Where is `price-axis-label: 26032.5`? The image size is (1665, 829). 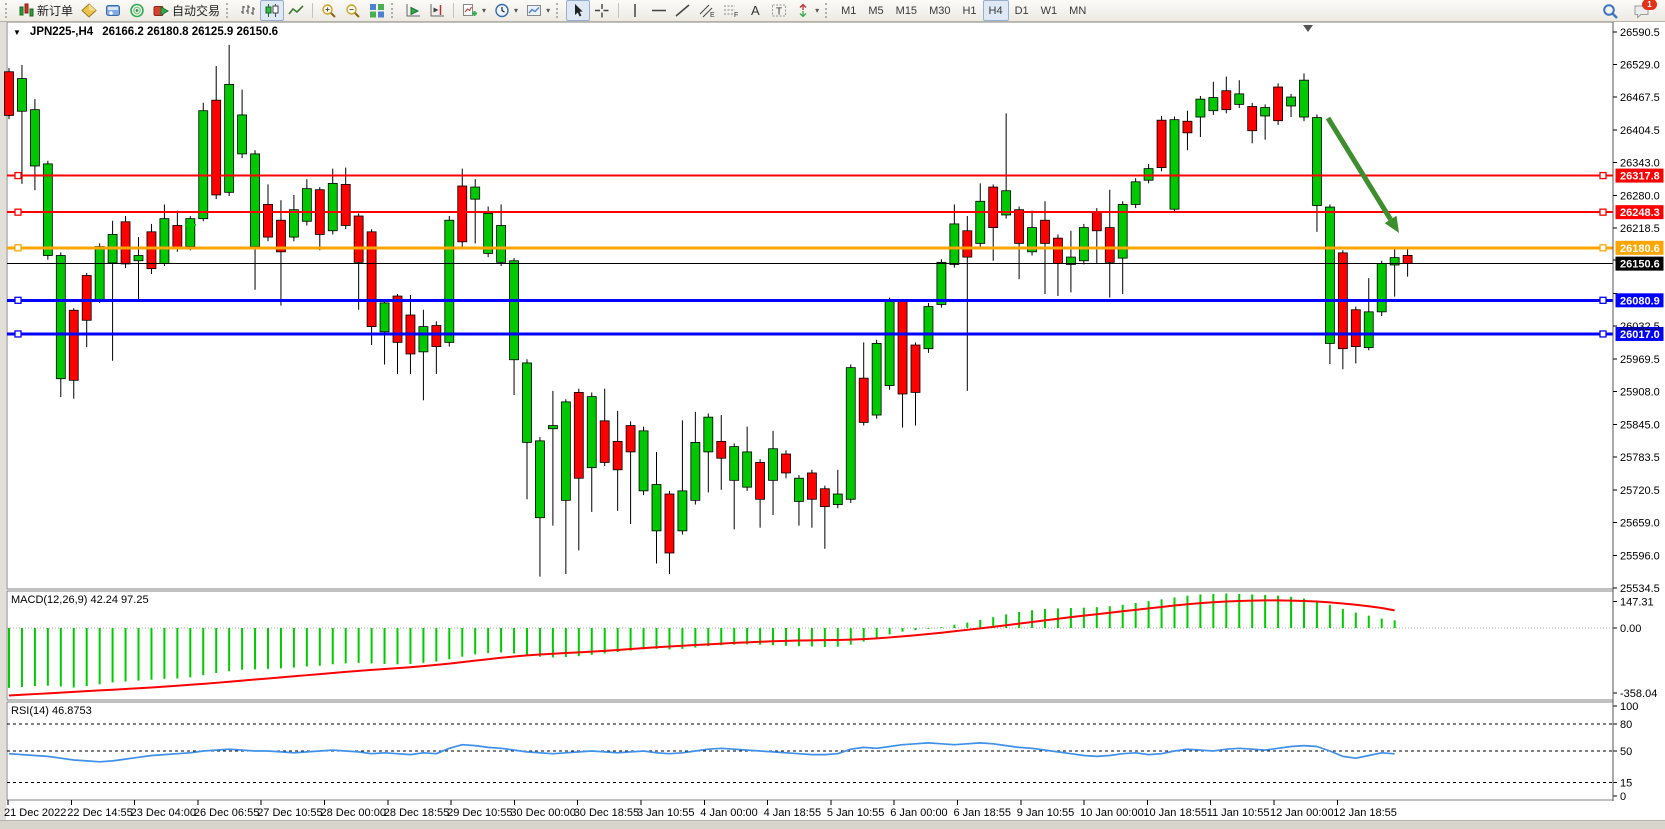 price-axis-label: 26032.5 is located at coordinates (1640, 327).